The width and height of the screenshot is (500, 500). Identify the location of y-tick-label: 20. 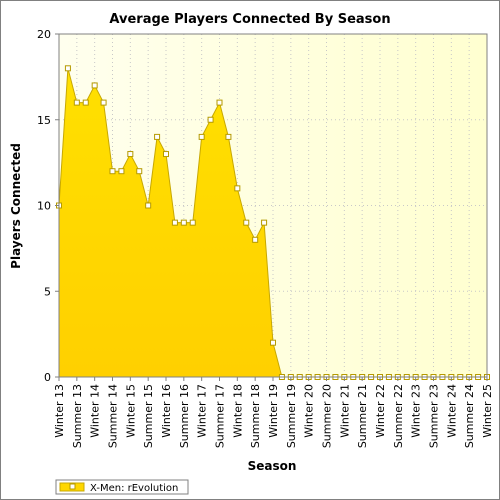
(44, 34).